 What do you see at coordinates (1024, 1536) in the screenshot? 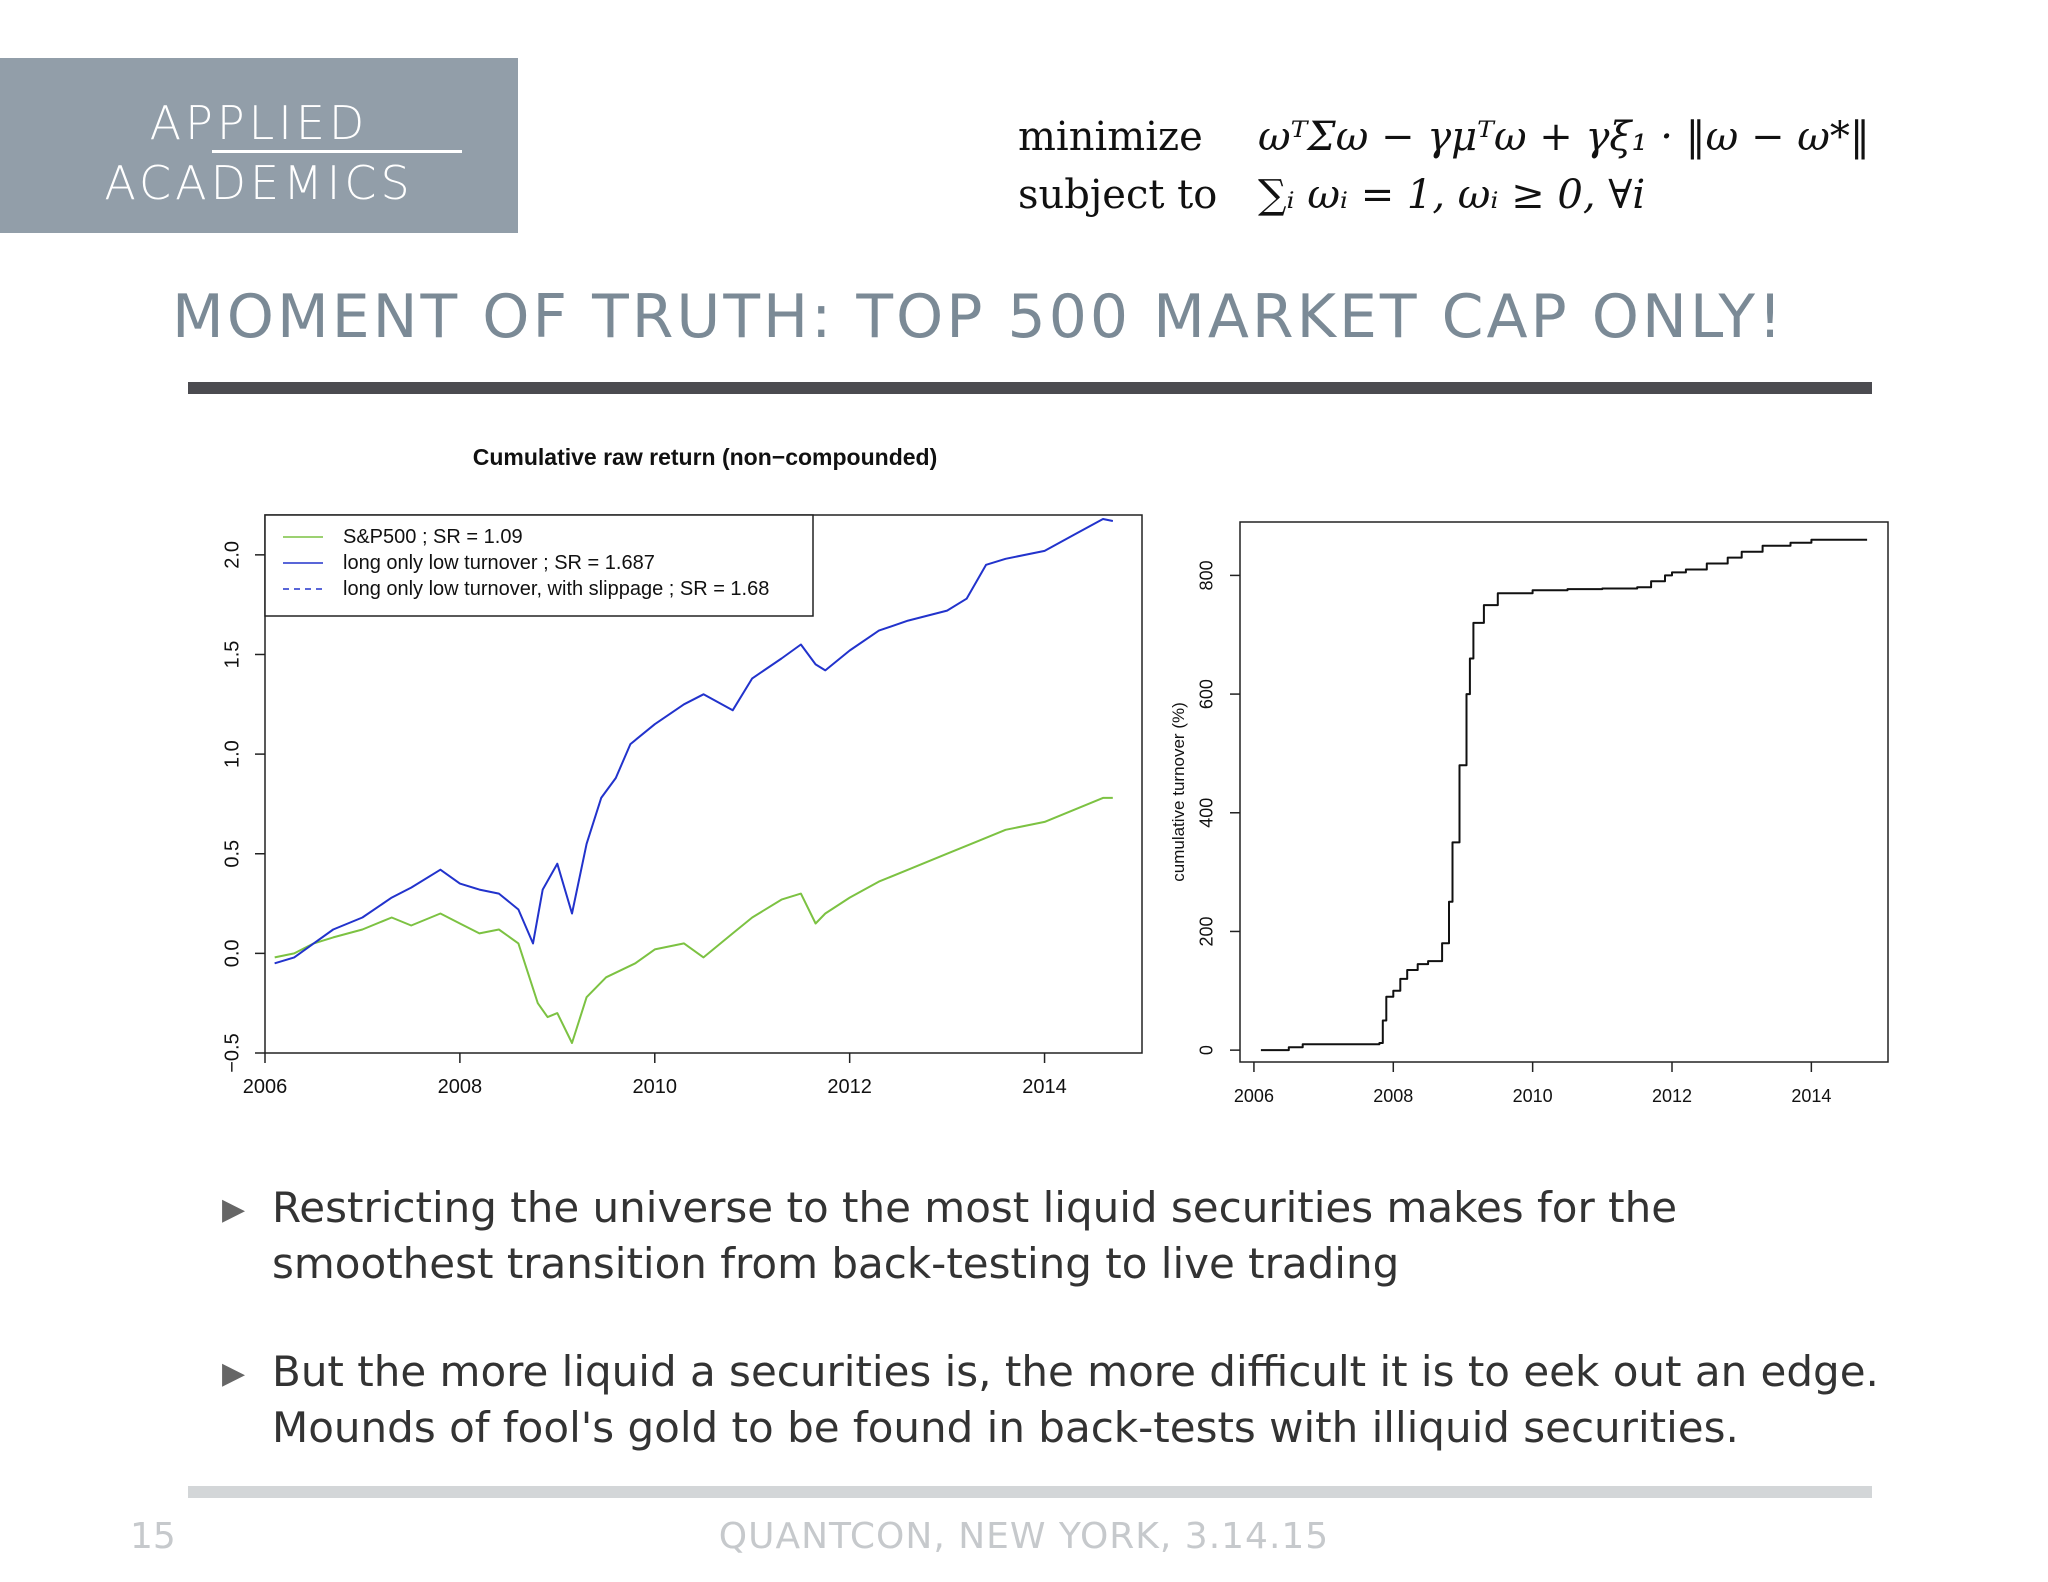
I see `footer-text: QUANTCON, NEW YORK, 3.14.15` at bounding box center [1024, 1536].